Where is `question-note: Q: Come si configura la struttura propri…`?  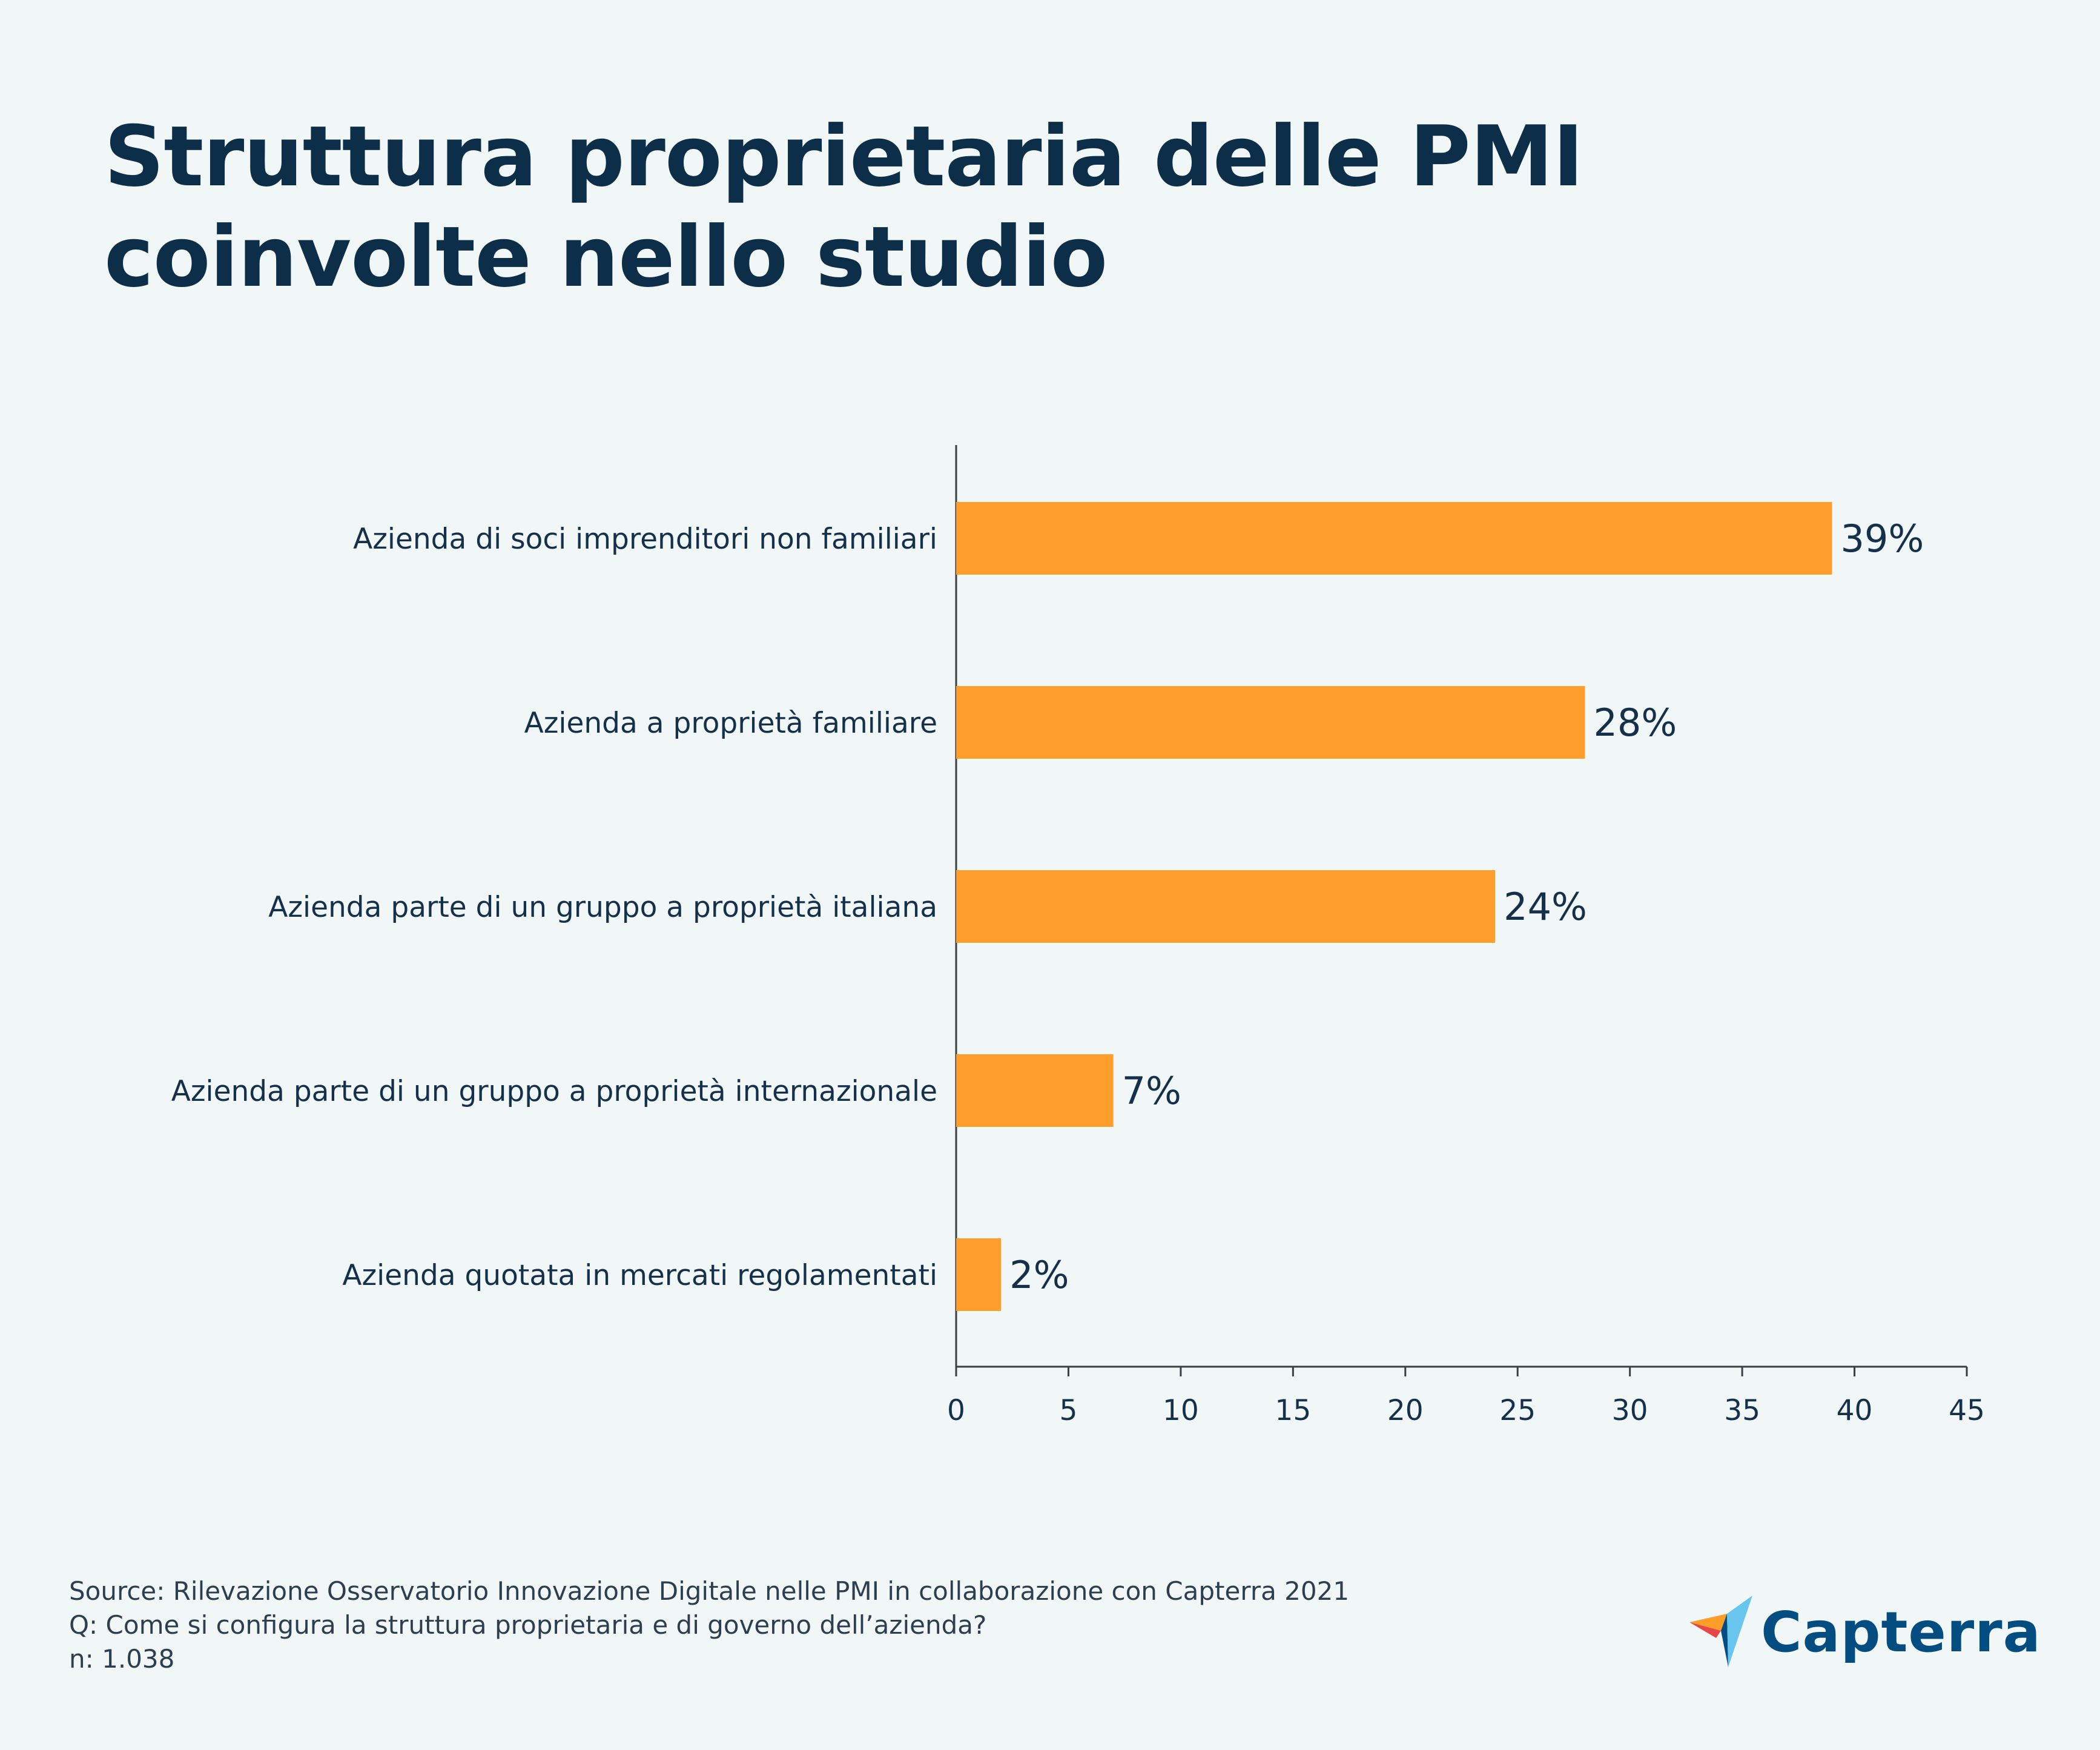
question-note: Q: Come si configura la struttura propri… is located at coordinates (528, 1625).